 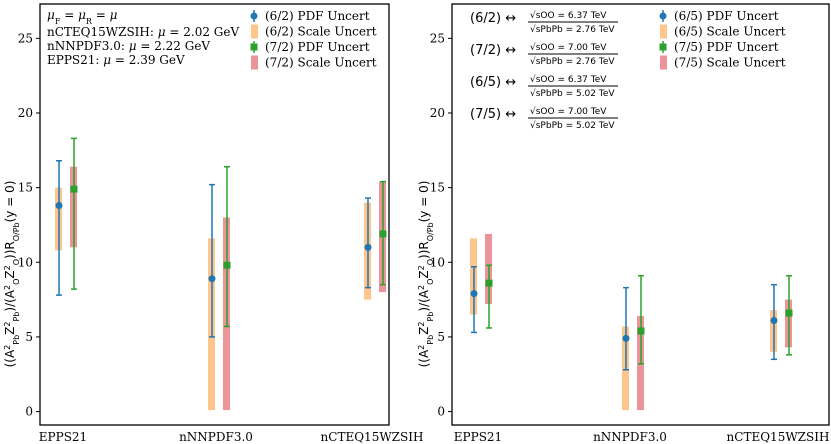 What do you see at coordinates (128, 46) in the screenshot?
I see `scale-note-nnnpdf: nNNPDF3.0: μ = 2.22 GeV` at bounding box center [128, 46].